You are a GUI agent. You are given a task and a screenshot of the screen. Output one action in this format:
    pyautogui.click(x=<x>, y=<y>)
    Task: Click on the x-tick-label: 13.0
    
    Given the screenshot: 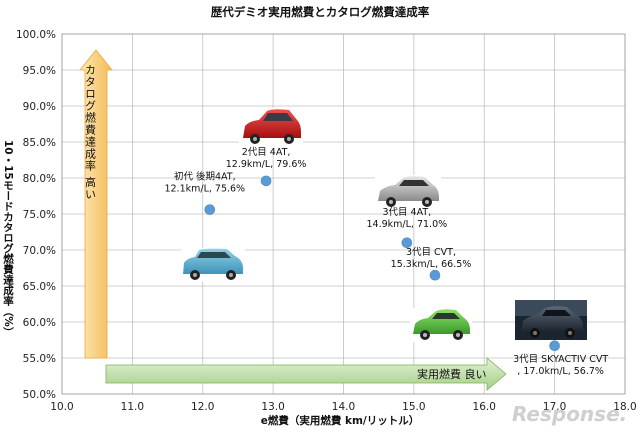 What is the action you would take?
    pyautogui.click(x=272, y=407)
    